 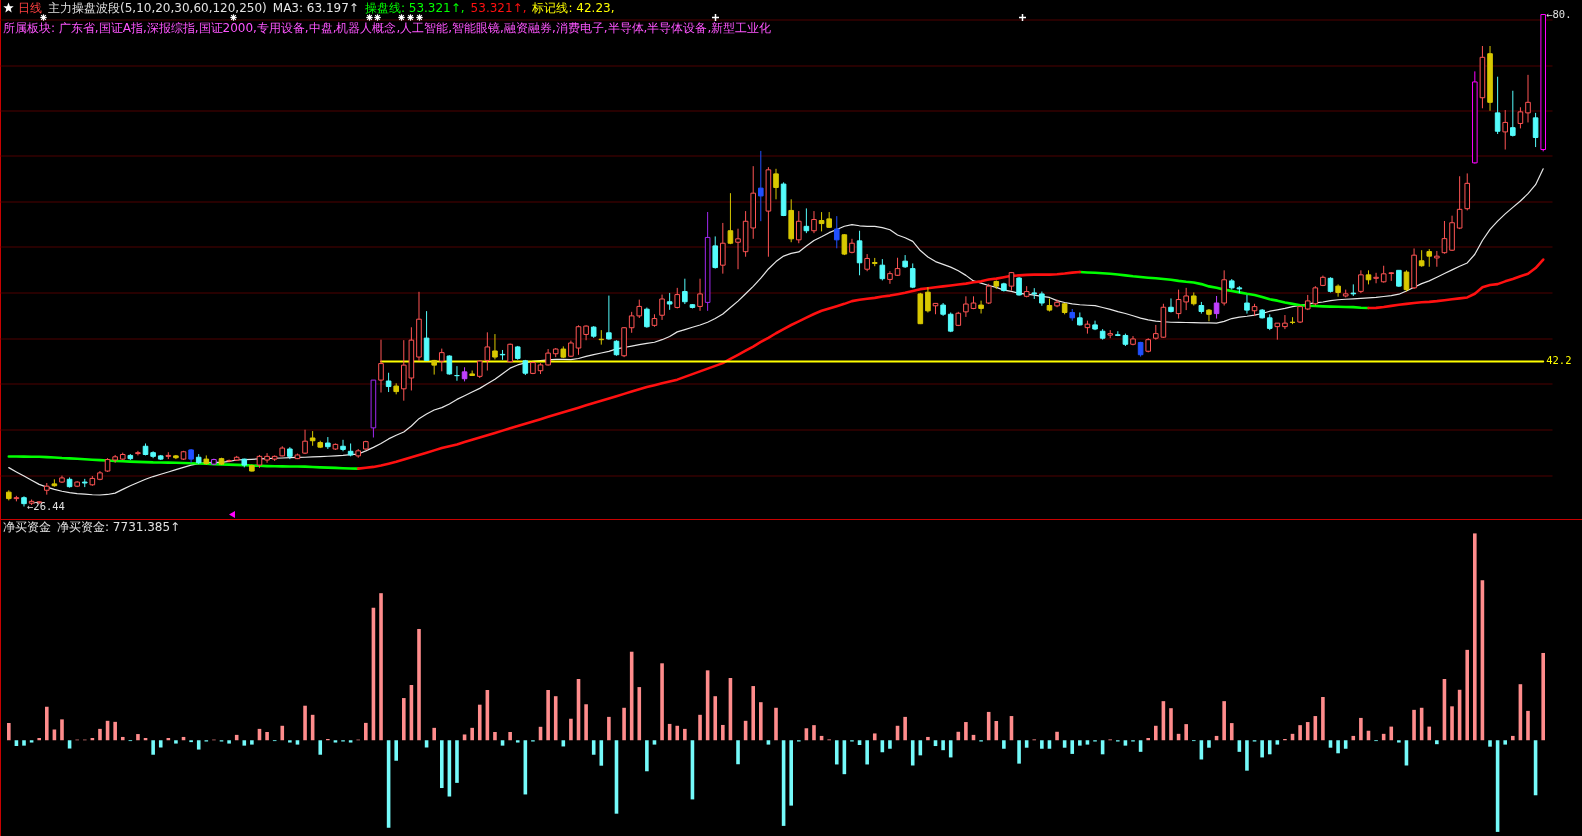 What do you see at coordinates (1559, 13) in the screenshot?
I see `text: ←80.` at bounding box center [1559, 13].